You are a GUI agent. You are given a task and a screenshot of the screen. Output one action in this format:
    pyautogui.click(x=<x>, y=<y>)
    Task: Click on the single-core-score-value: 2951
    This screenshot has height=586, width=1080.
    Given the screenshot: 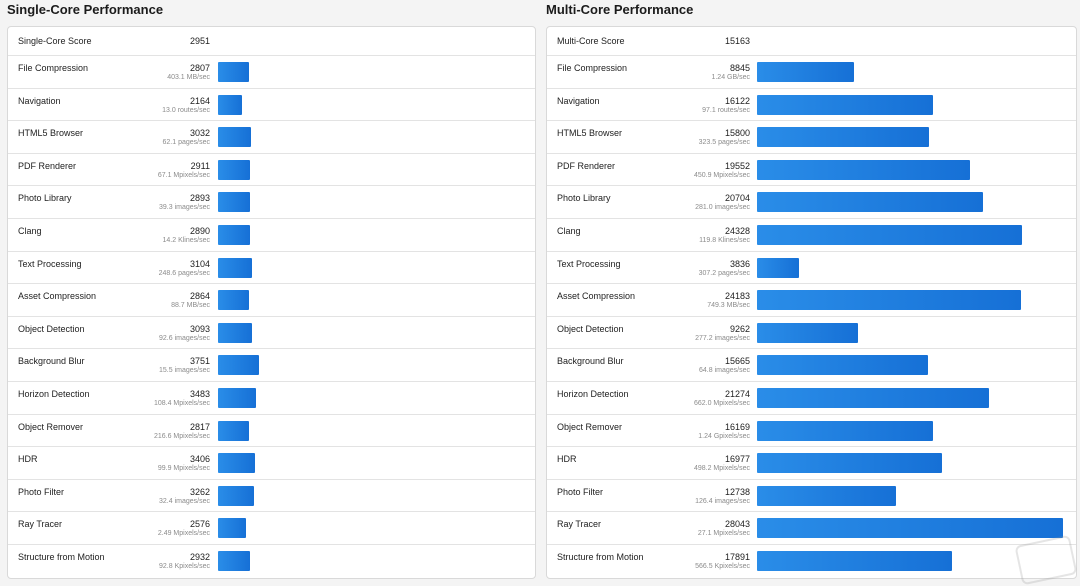 What is the action you would take?
    pyautogui.click(x=199, y=41)
    